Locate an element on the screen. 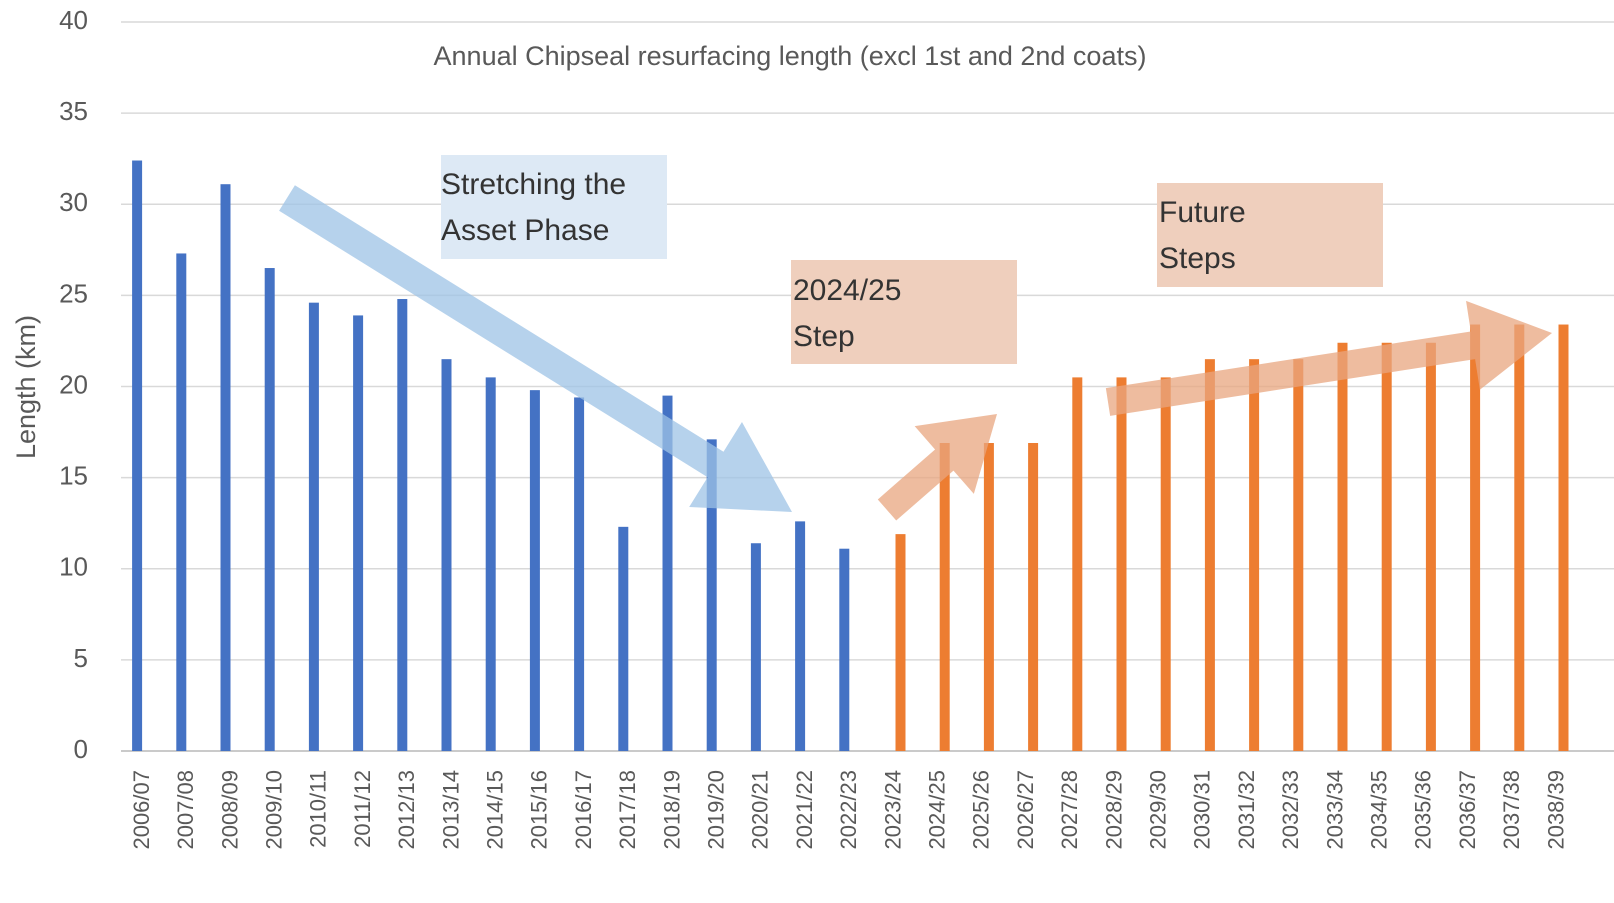 The height and width of the screenshot is (903, 1614). x-tick-label: 2033/34 is located at coordinates (1334, 810).